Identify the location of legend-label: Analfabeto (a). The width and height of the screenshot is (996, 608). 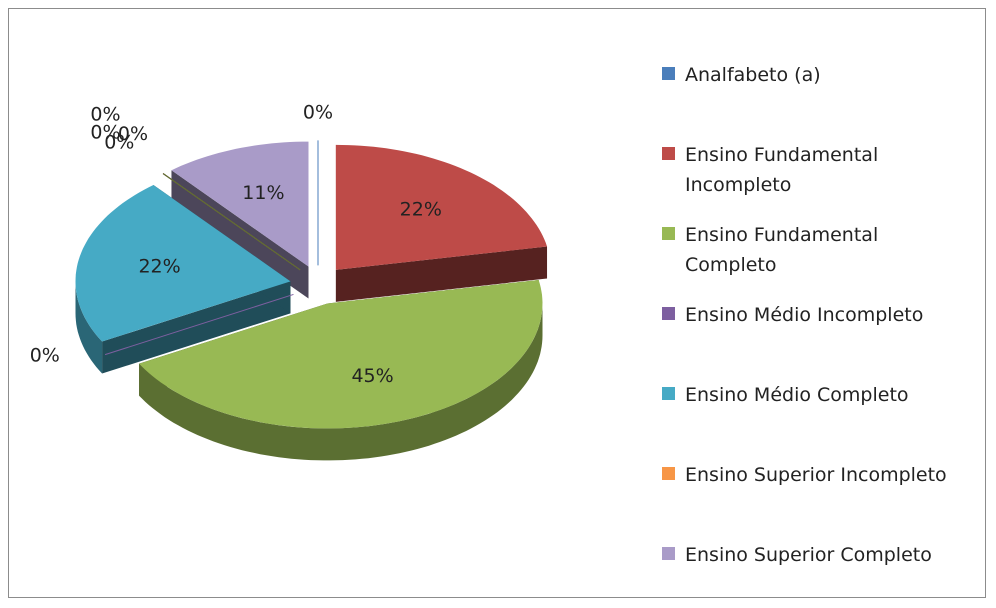
(753, 75).